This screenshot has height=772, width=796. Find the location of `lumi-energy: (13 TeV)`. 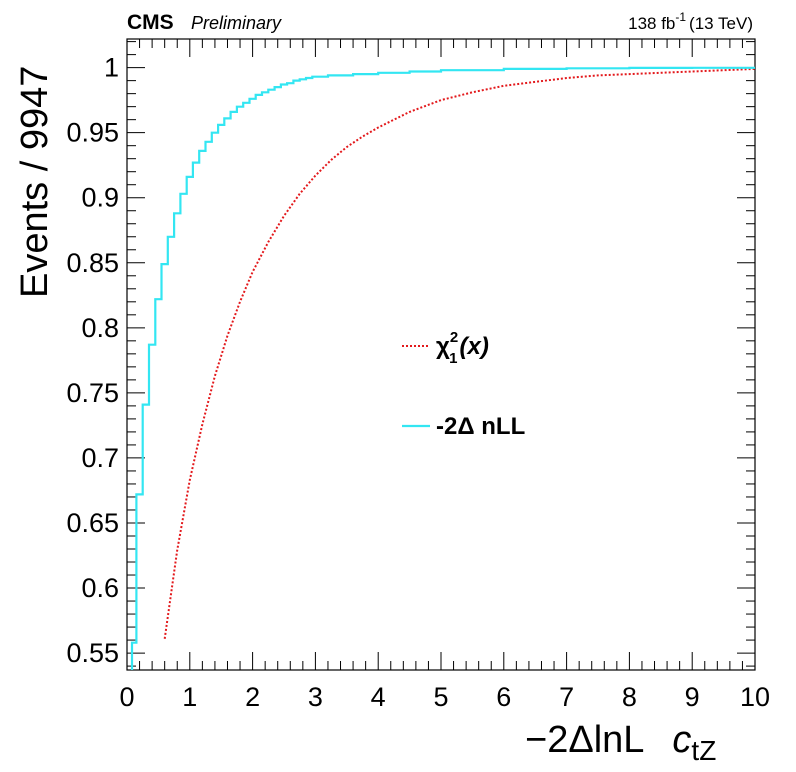

lumi-energy: (13 TeV) is located at coordinates (721, 23).